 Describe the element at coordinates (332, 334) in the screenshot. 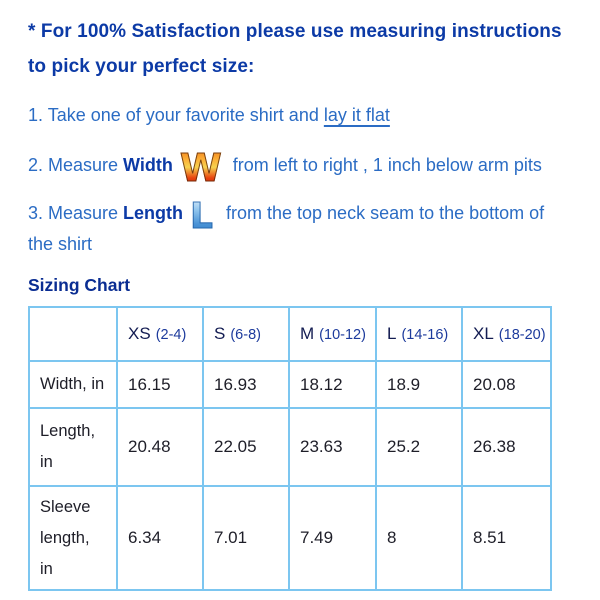

I see `table-header-cell-m: M (10-12)` at that location.